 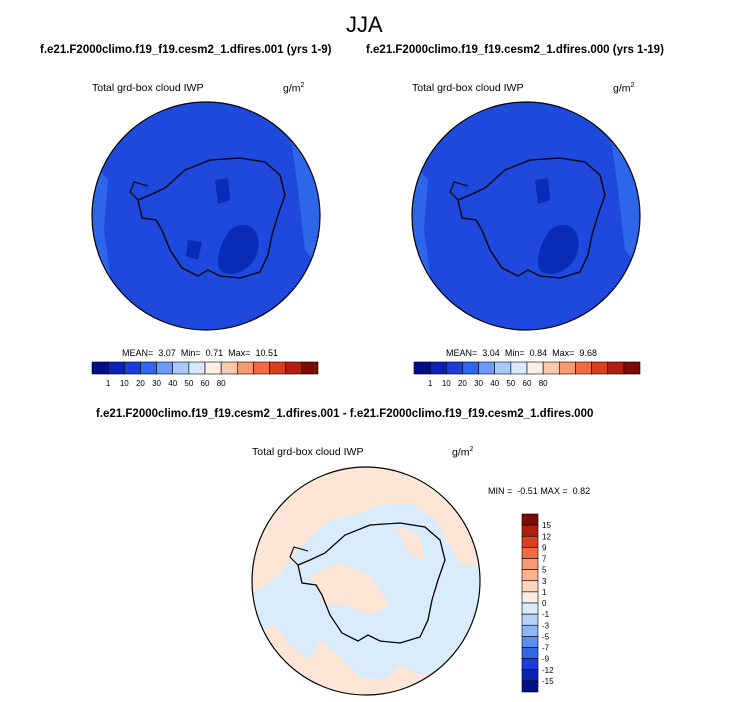 What do you see at coordinates (194, 250) in the screenshot?
I see `map-a-region-dark3` at bounding box center [194, 250].